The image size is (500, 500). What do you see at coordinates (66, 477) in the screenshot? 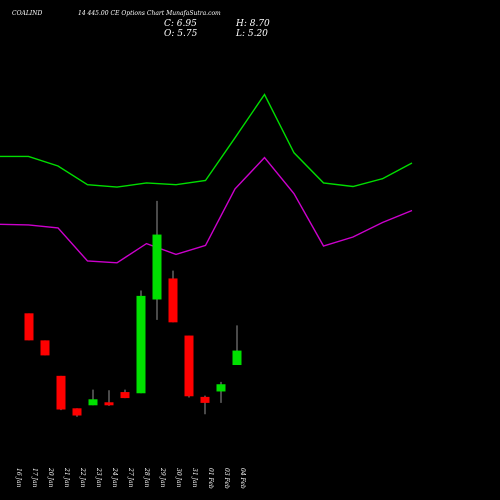
I see `x-tick-label: 21 Jan` at bounding box center [66, 477].